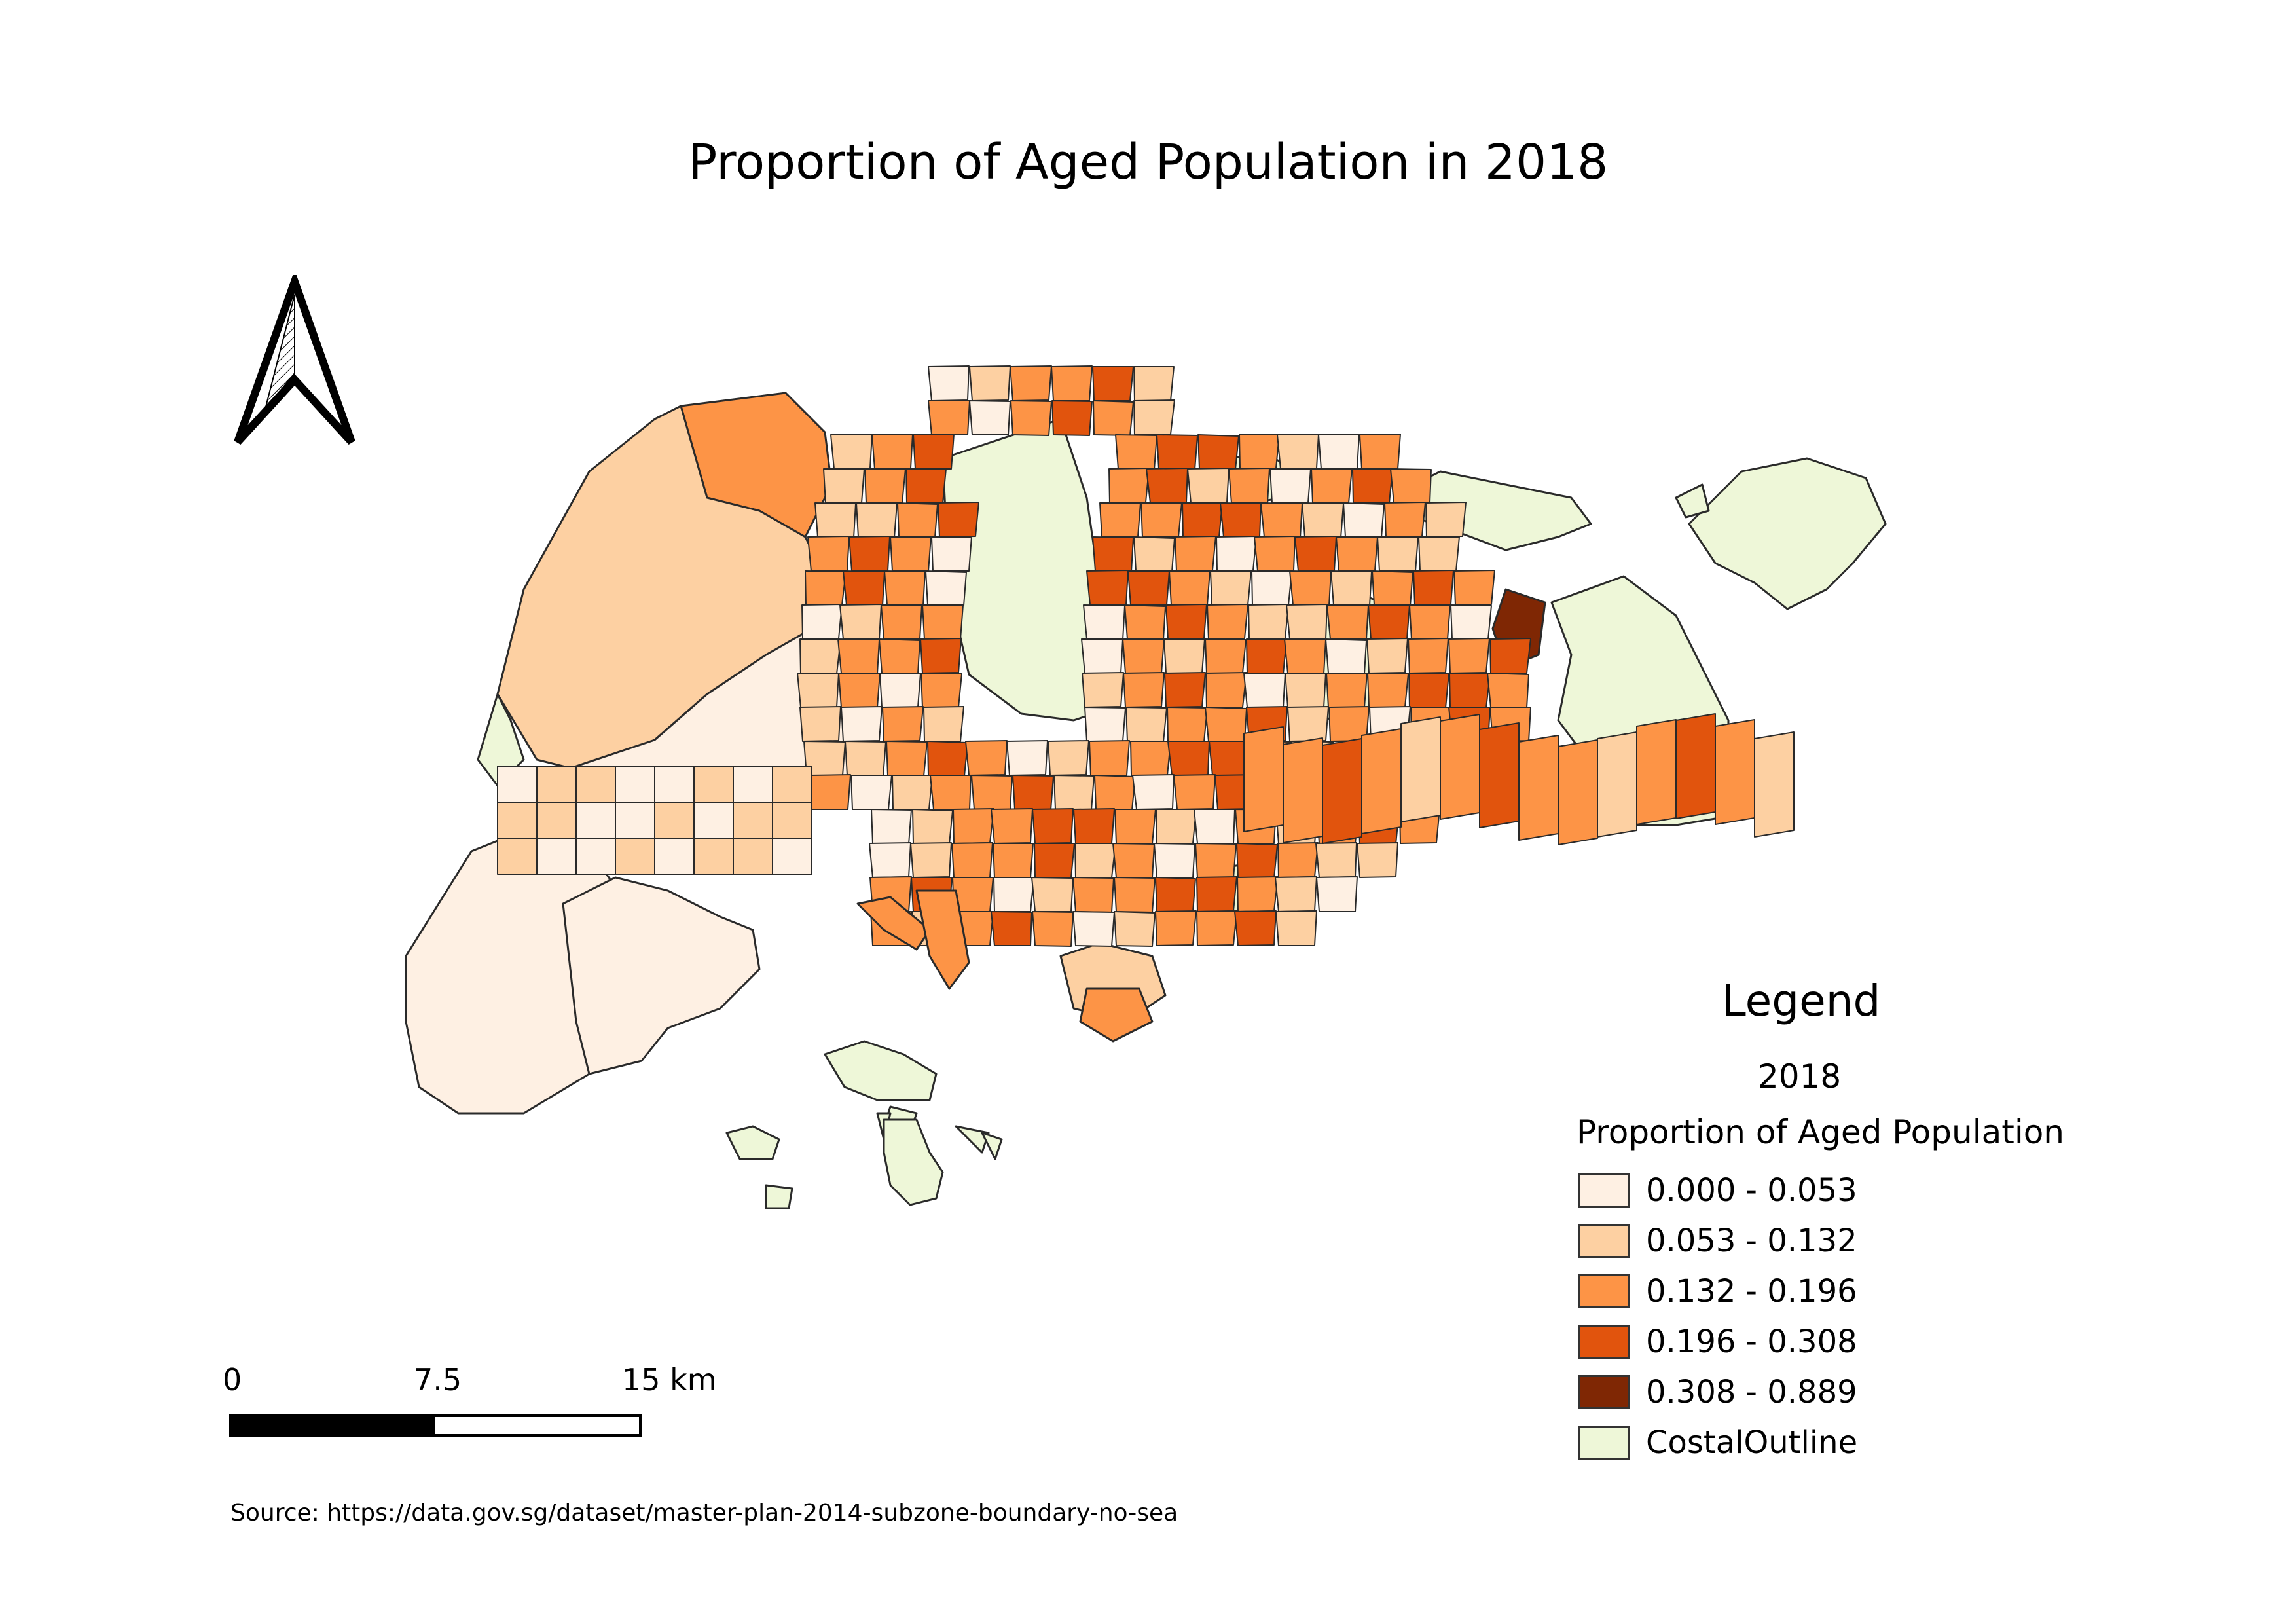 The height and width of the screenshot is (1624, 2296). Describe the element at coordinates (1148, 162) in the screenshot. I see `map-title: Proportion of Aged Population in 2018` at that location.